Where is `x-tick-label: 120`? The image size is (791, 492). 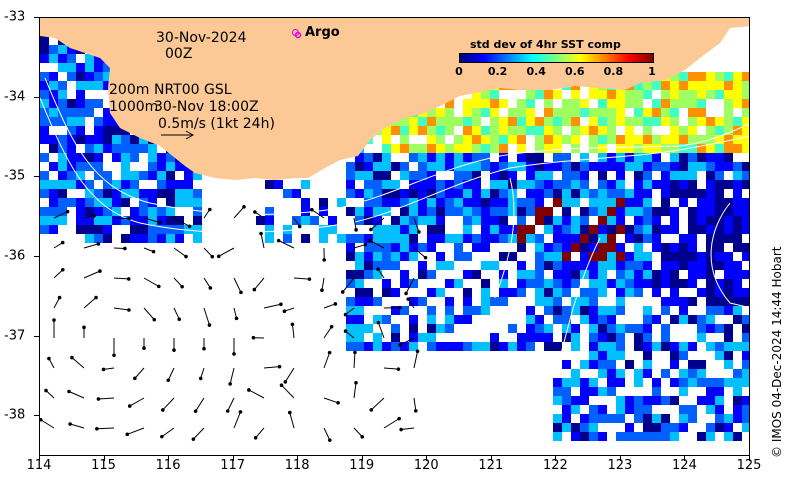
x-tick-label: 120 is located at coordinates (426, 465).